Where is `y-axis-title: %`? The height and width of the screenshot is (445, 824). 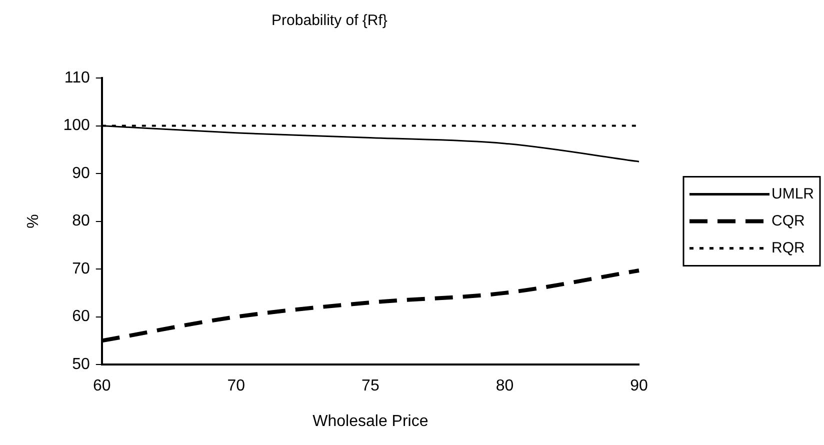
y-axis-title: % is located at coordinates (33, 221).